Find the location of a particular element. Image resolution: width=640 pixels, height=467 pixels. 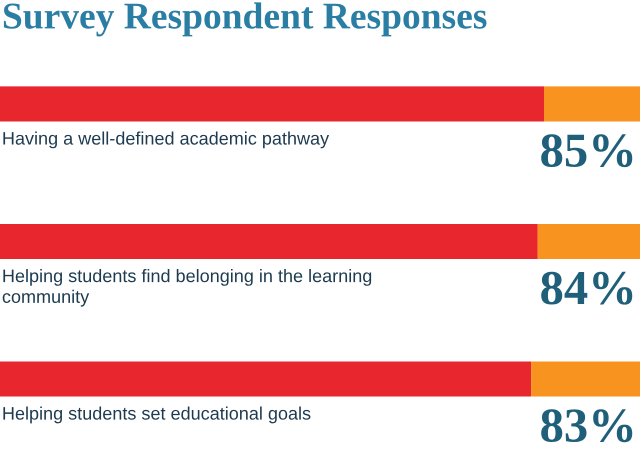

chart-title: Survey Respondent Responses is located at coordinates (245, 19).